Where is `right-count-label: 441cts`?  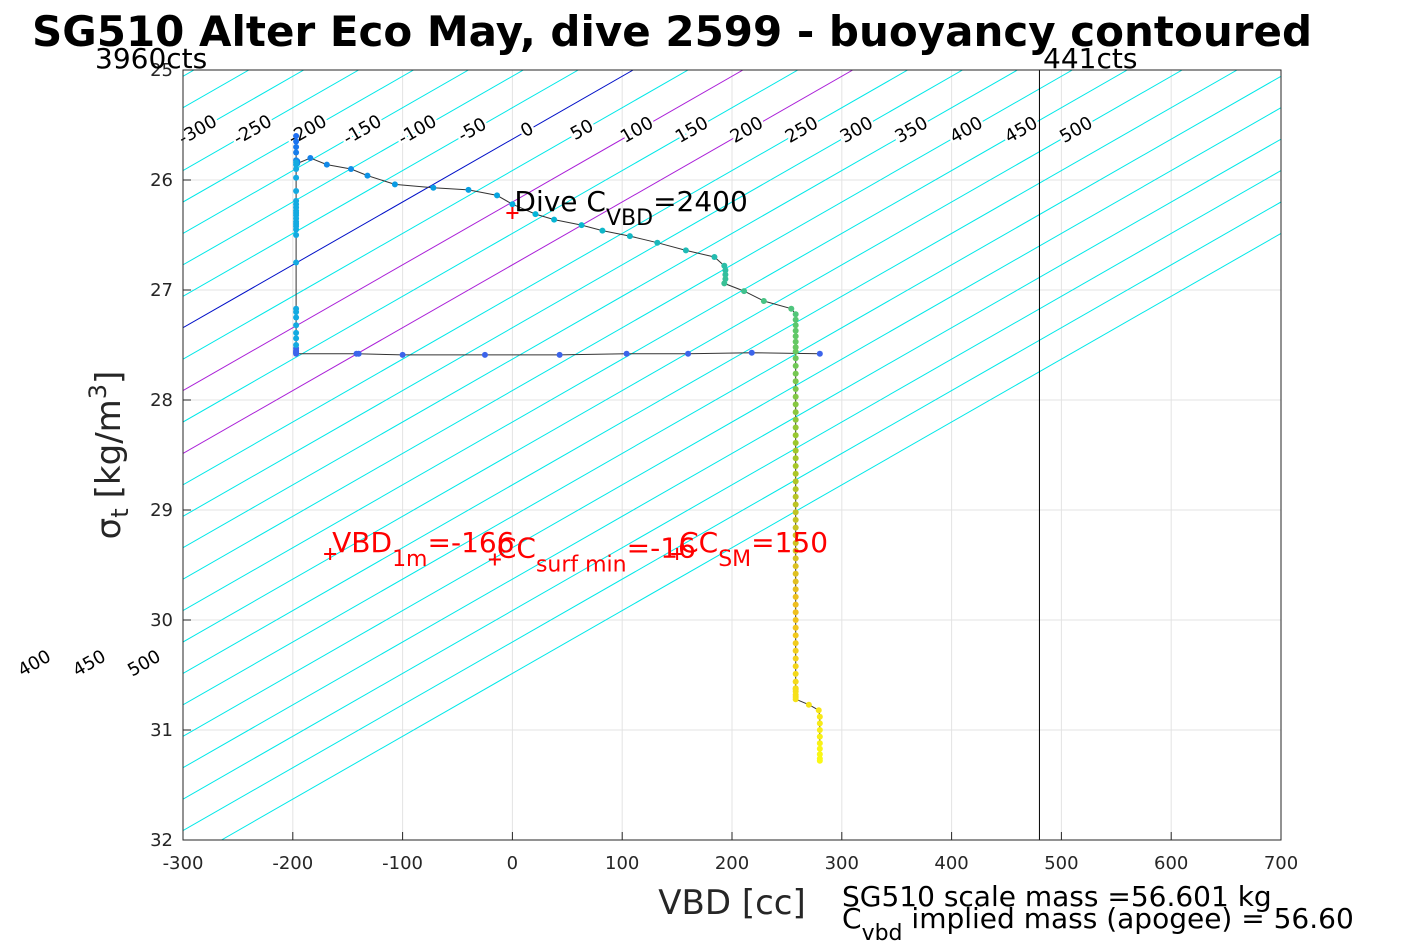
right-count-label: 441cts is located at coordinates (1090, 58).